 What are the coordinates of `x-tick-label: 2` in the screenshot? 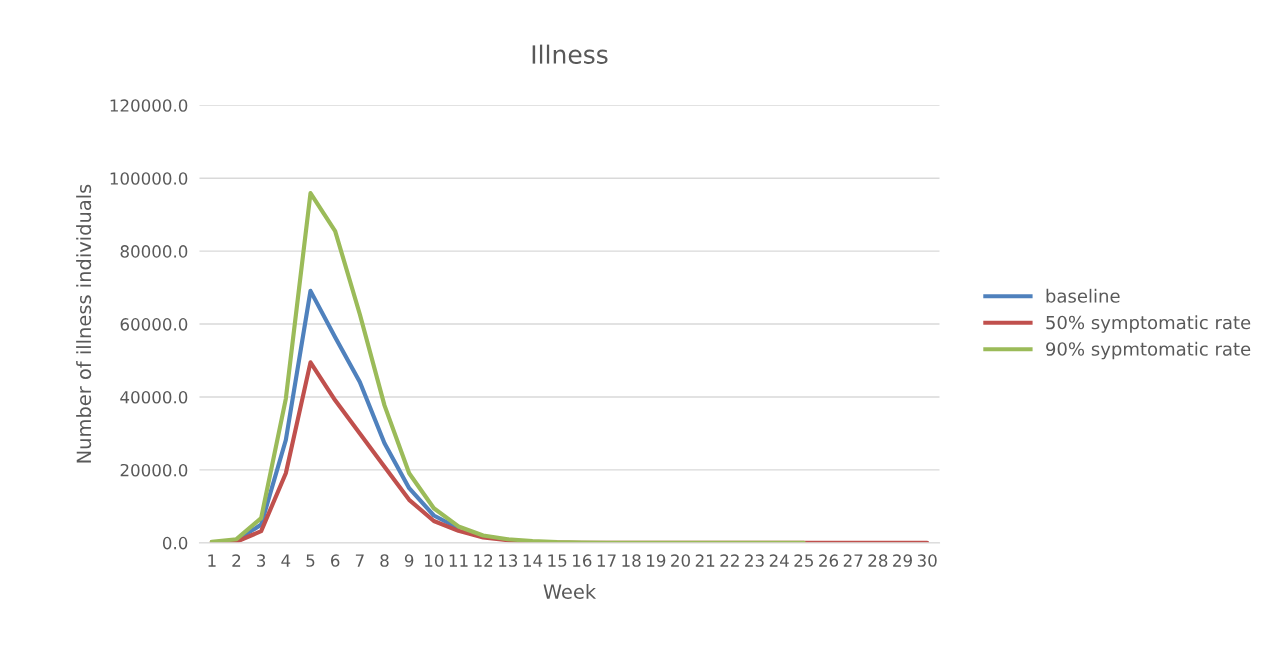 It's located at (236, 560).